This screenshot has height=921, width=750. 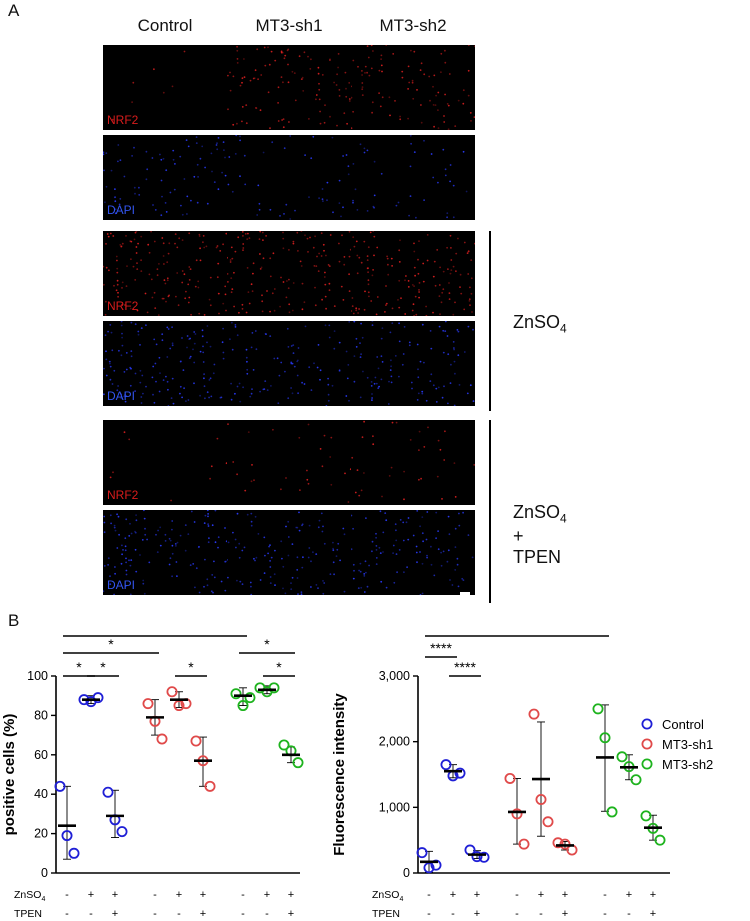 I want to click on y-axis-label: positive cells (%), so click(x=9, y=775).